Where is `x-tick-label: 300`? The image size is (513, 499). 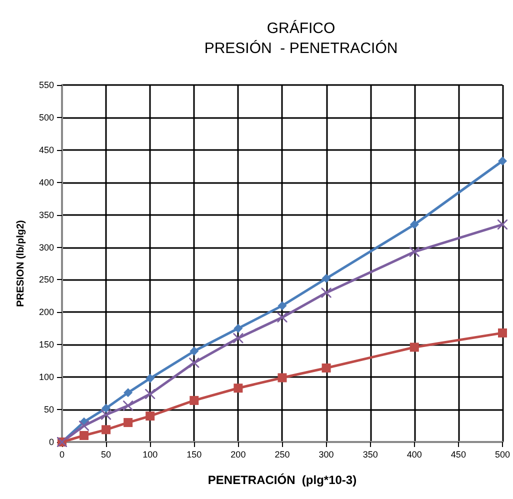 x-tick-label: 300 is located at coordinates (326, 455).